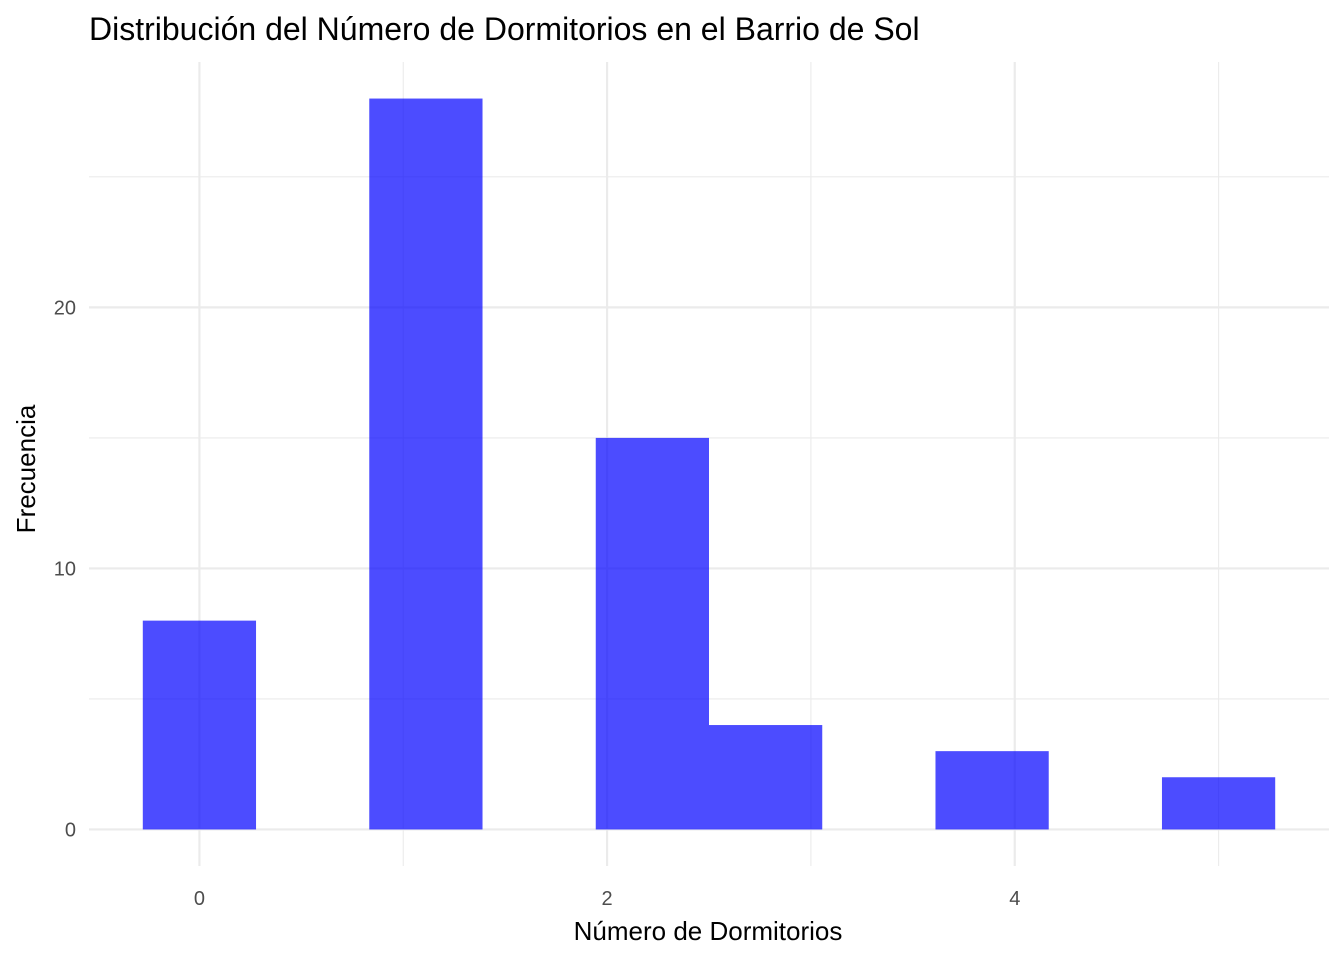 The image size is (1344, 960). Describe the element at coordinates (708, 931) in the screenshot. I see `x-axis-title: Número de Dormitorios` at that location.